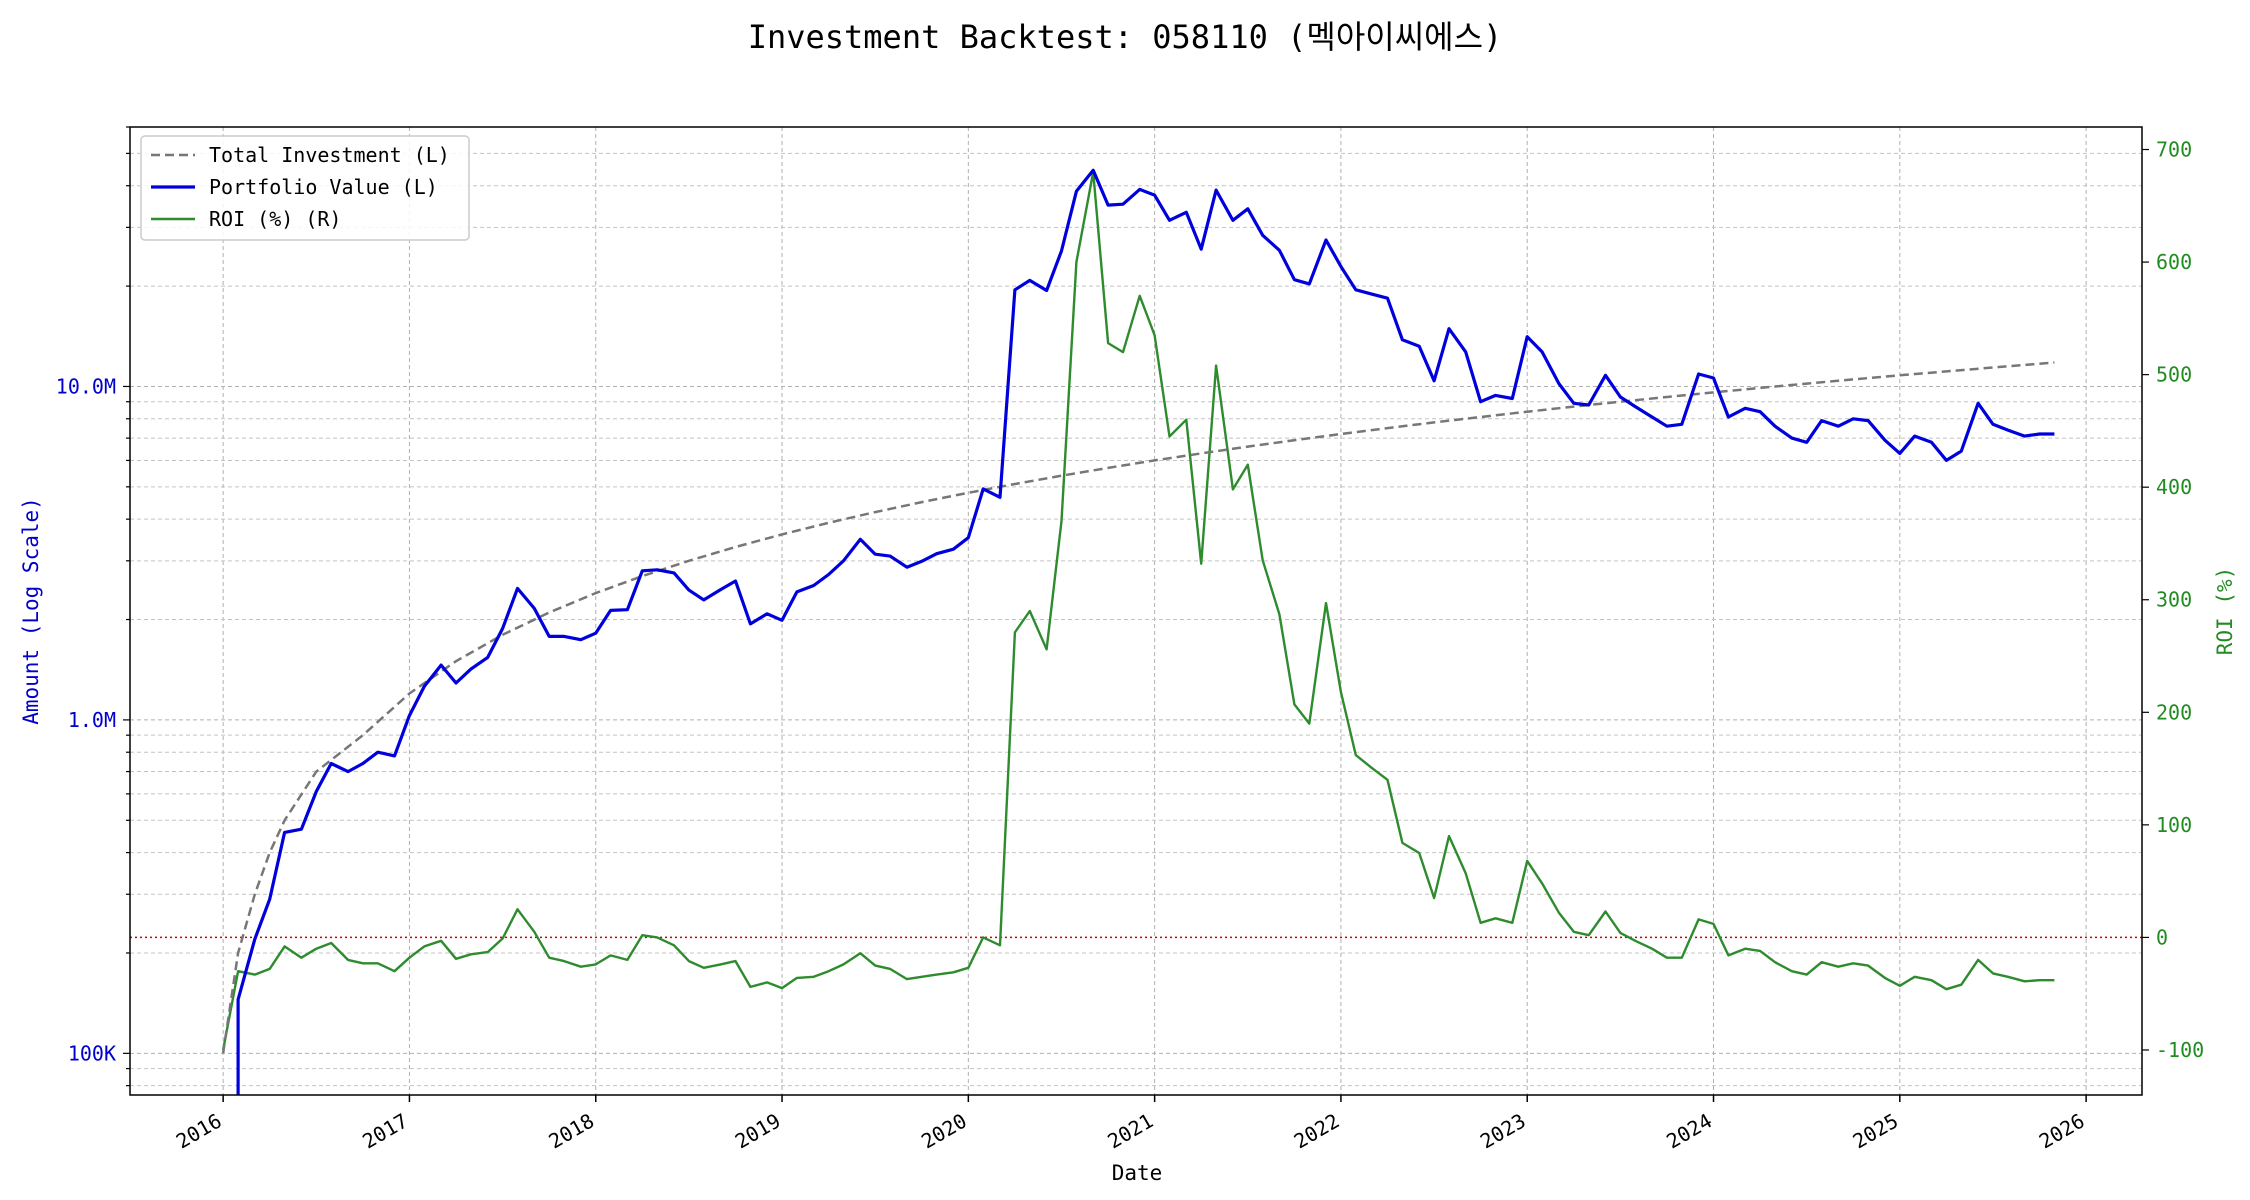 Image resolution: width=2250 pixels, height=1200 pixels. I want to click on x-tick-label: 2017, so click(385, 1131).